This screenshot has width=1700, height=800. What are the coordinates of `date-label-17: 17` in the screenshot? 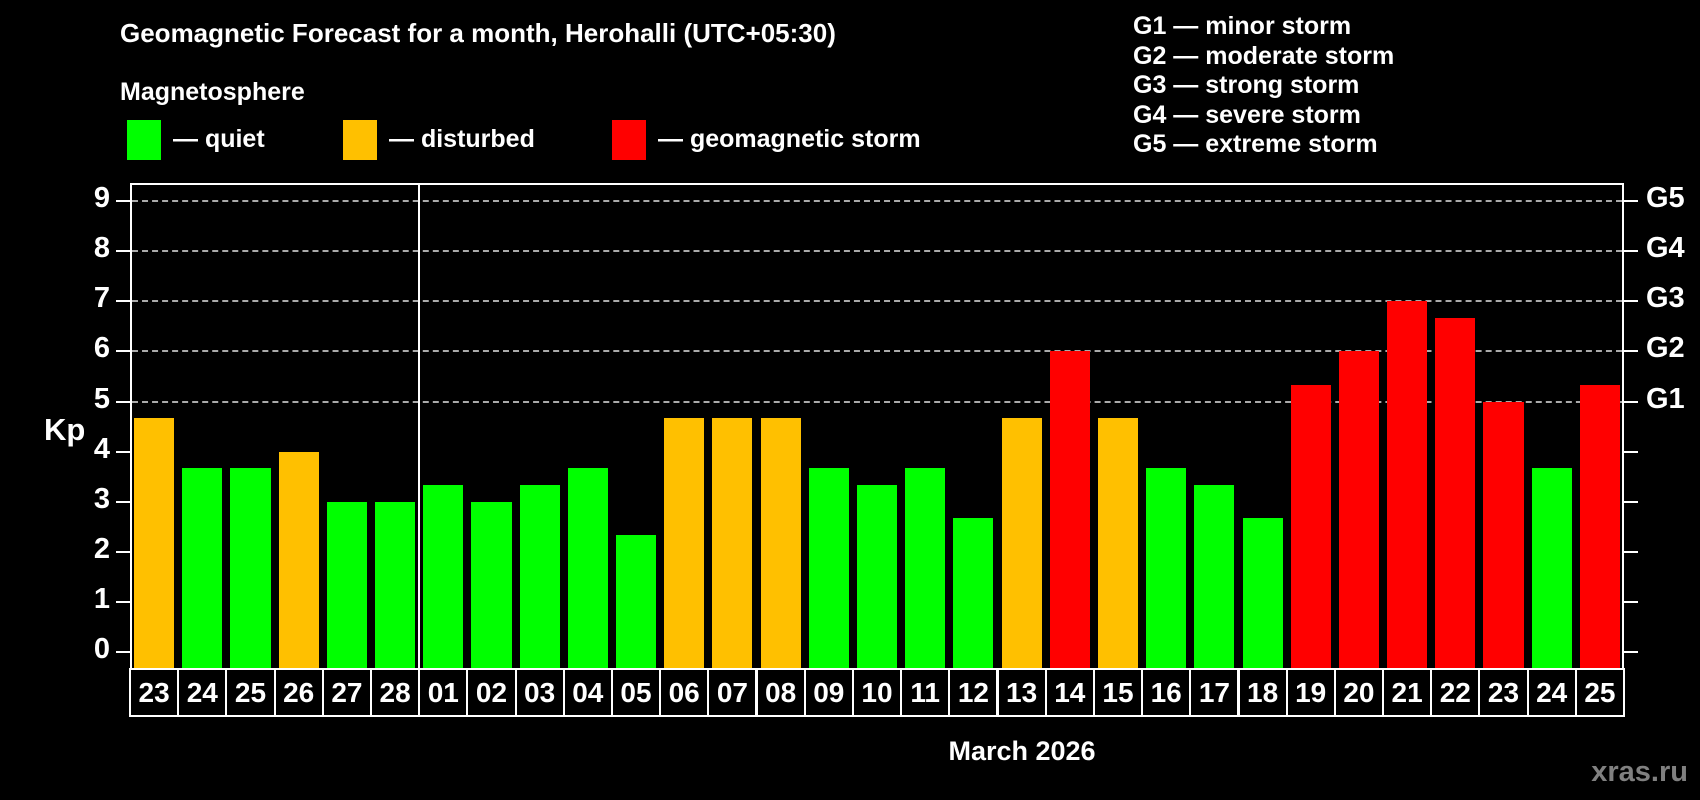 It's located at (1214, 692).